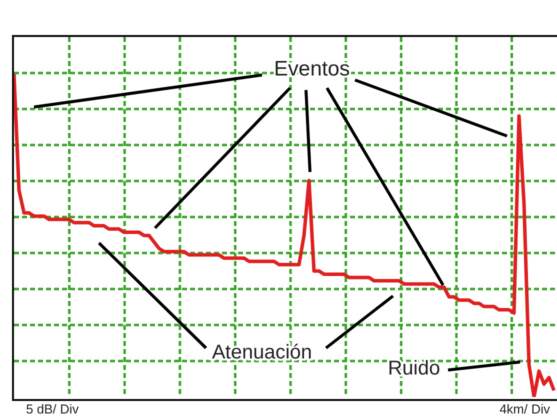 This screenshot has width=557, height=419. Describe the element at coordinates (262, 352) in the screenshot. I see `annotation: Atenuación` at that location.